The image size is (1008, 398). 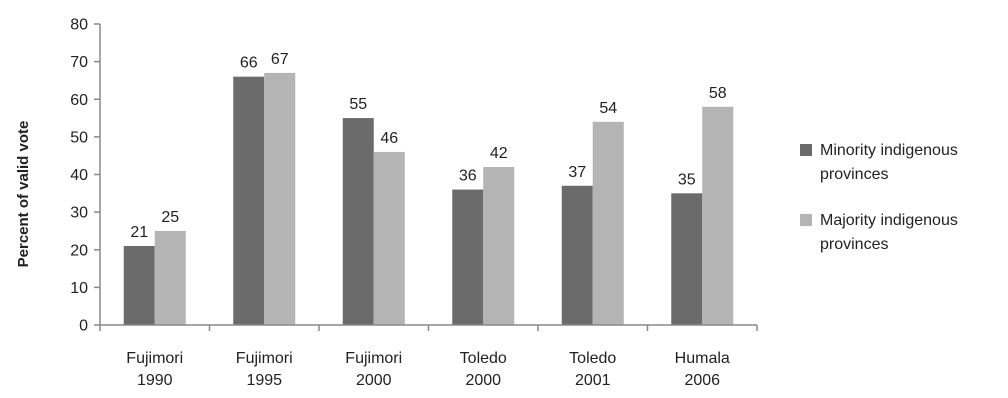 I want to click on y-tick-label: 20, so click(x=79, y=250).